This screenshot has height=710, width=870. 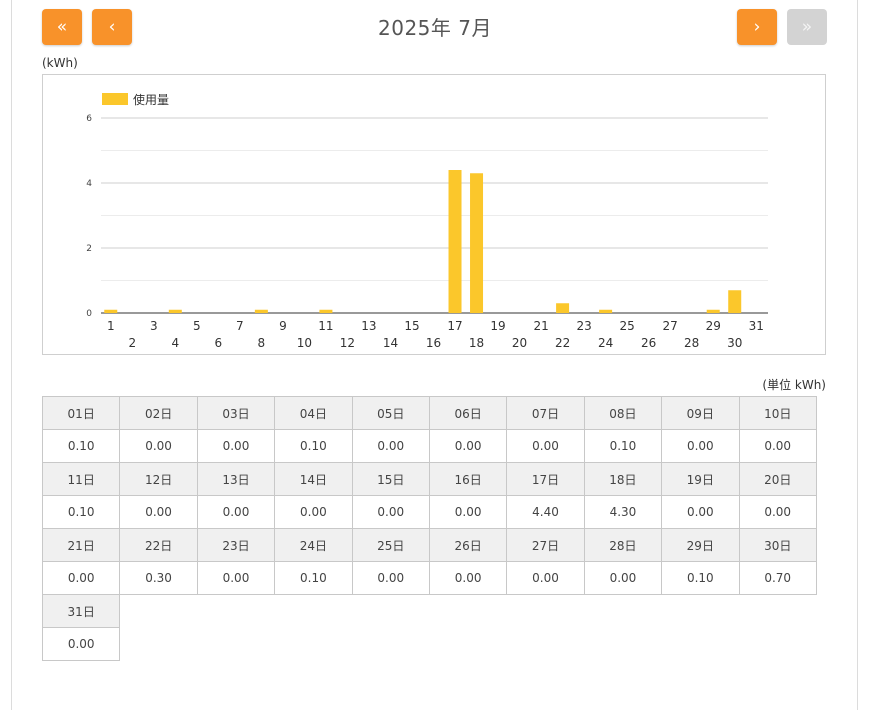 What do you see at coordinates (623, 413) in the screenshot?
I see `day-cell: 08日` at bounding box center [623, 413].